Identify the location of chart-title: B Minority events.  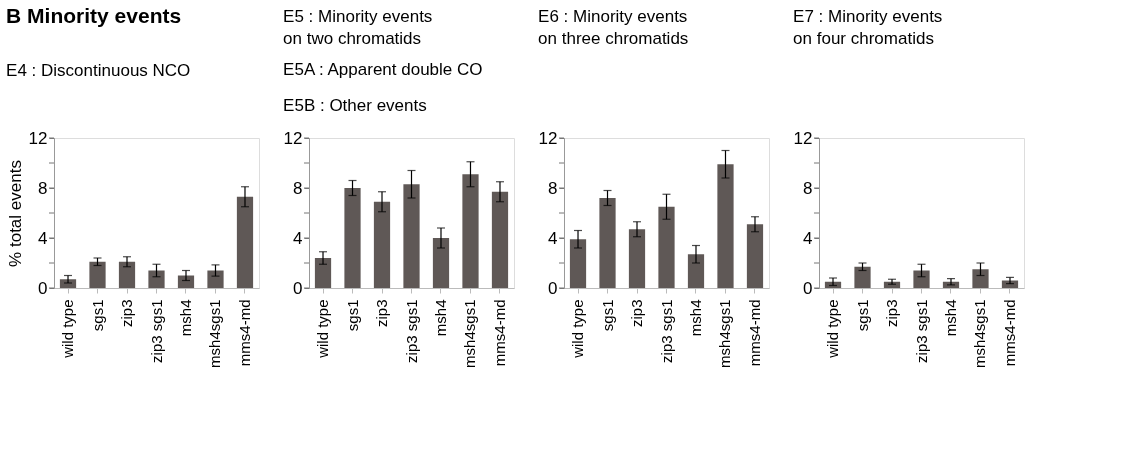
(94, 15).